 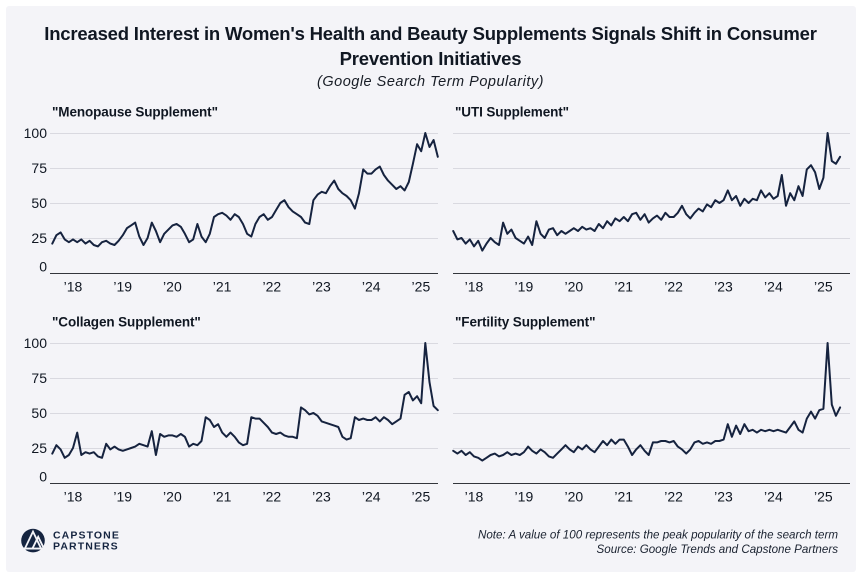 I want to click on svg-text: PARTNERS, so click(x=86, y=546).